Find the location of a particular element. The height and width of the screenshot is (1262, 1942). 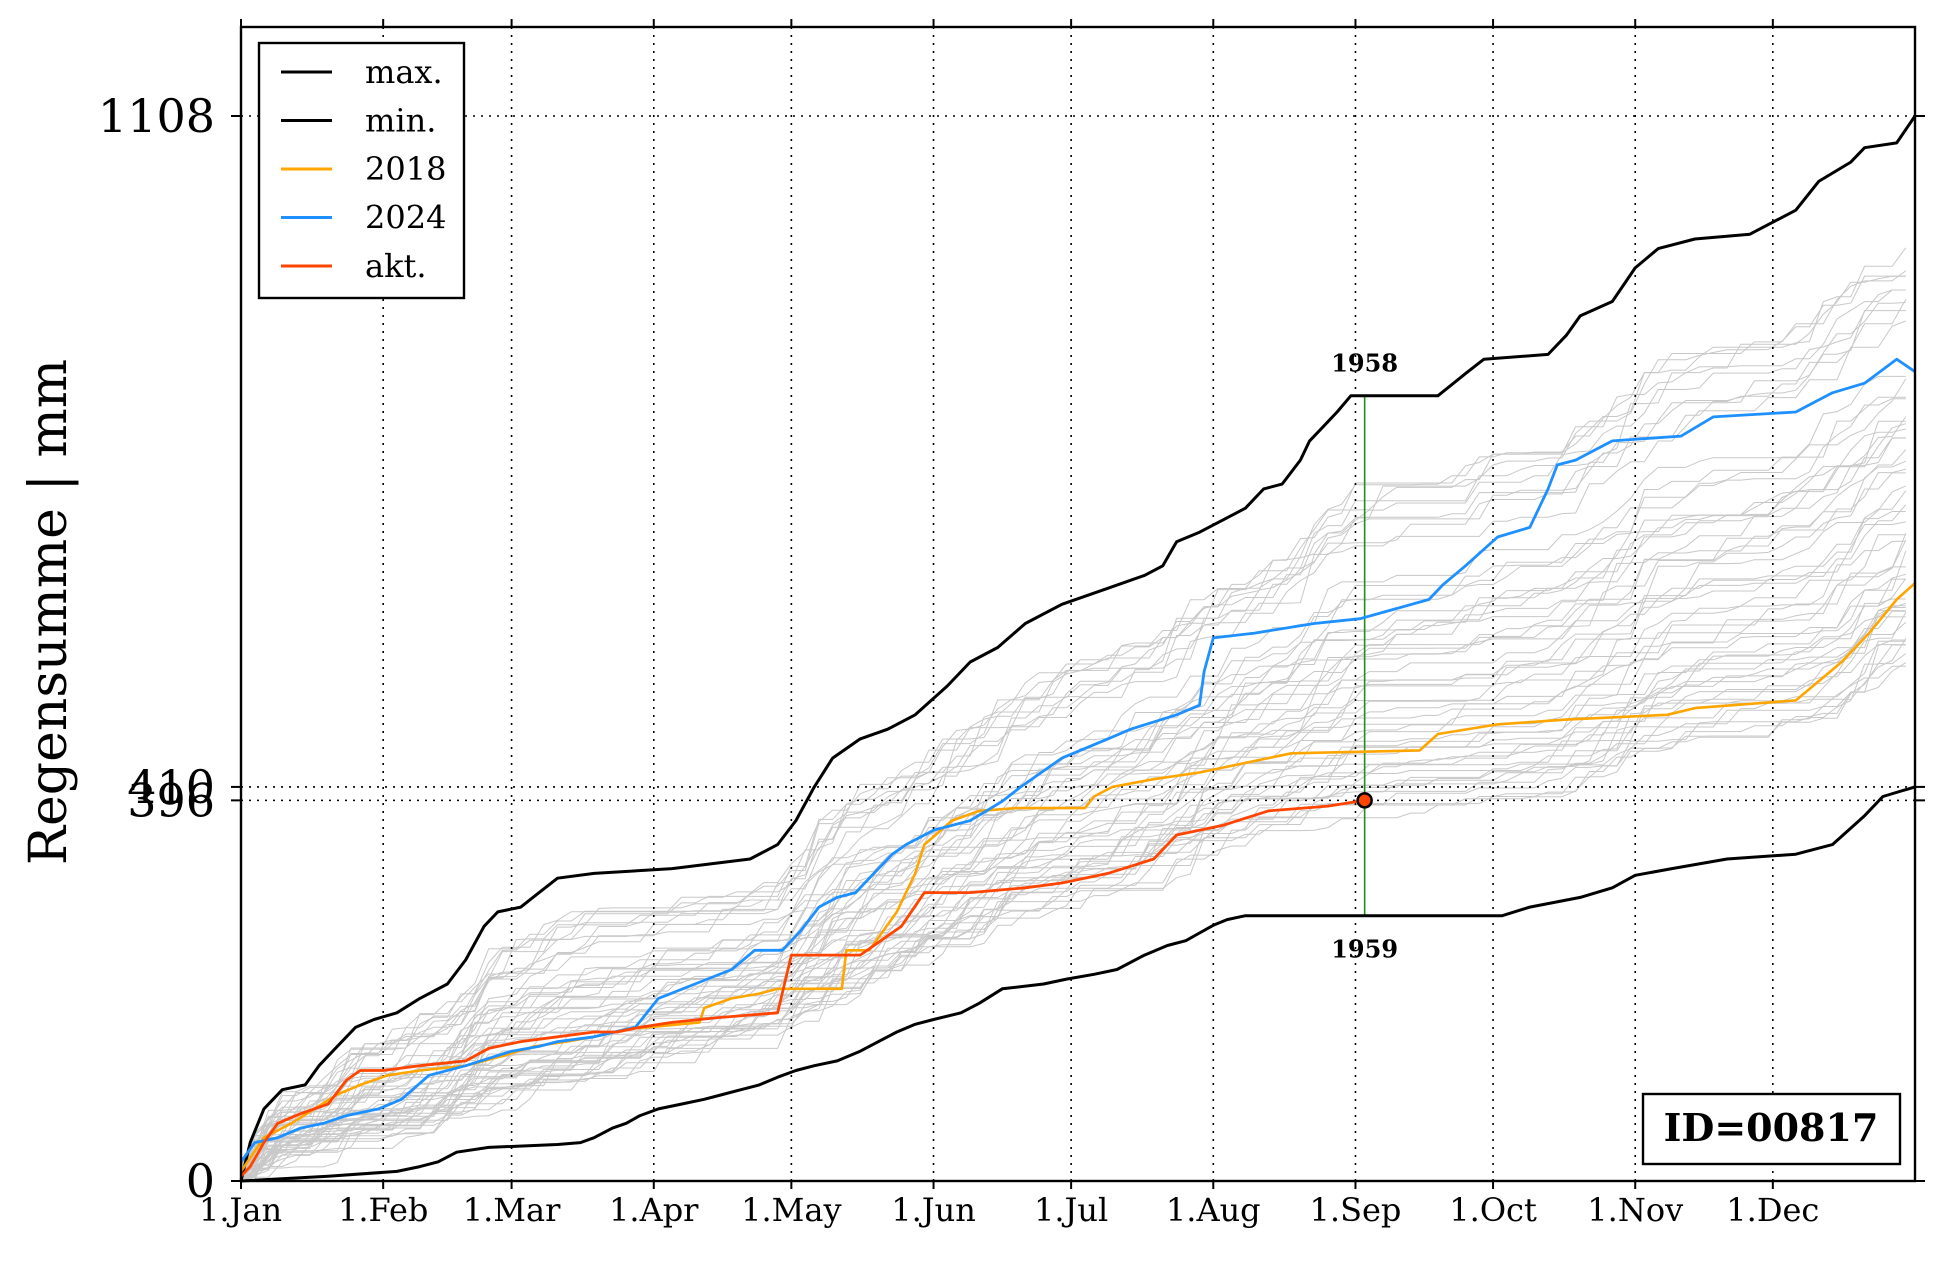

legend-entry: min. is located at coordinates (400, 121).